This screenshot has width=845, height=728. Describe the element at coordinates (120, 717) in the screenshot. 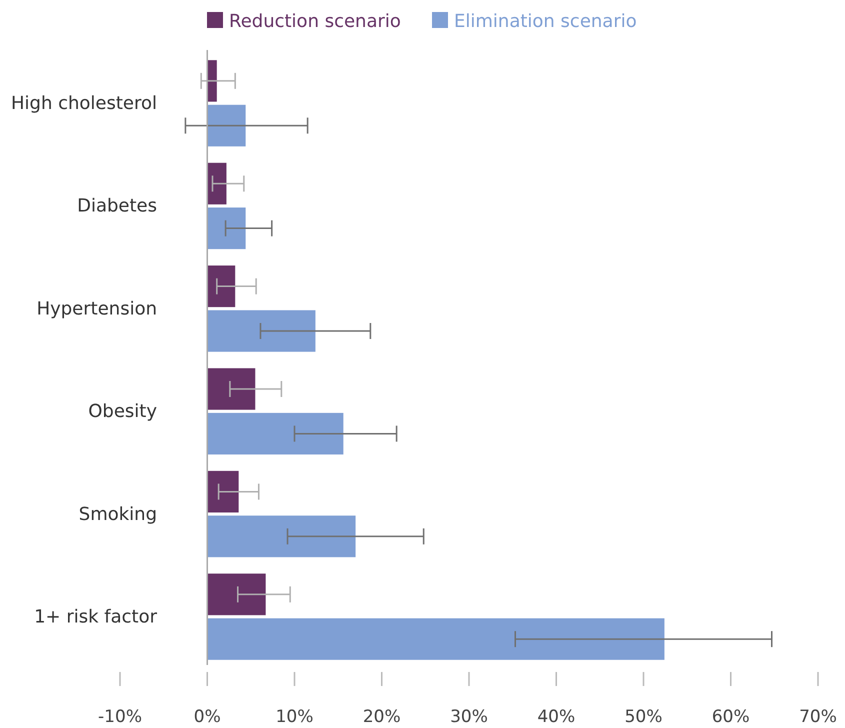

I see `x-tick-label: -10%` at that location.